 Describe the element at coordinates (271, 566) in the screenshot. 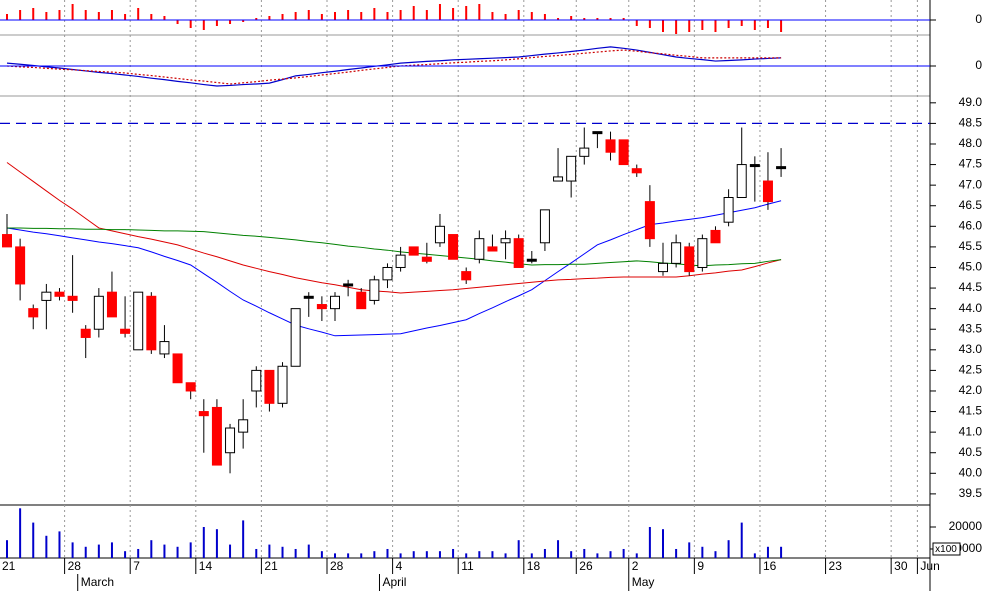

I see `x-tick-label: 21` at that location.